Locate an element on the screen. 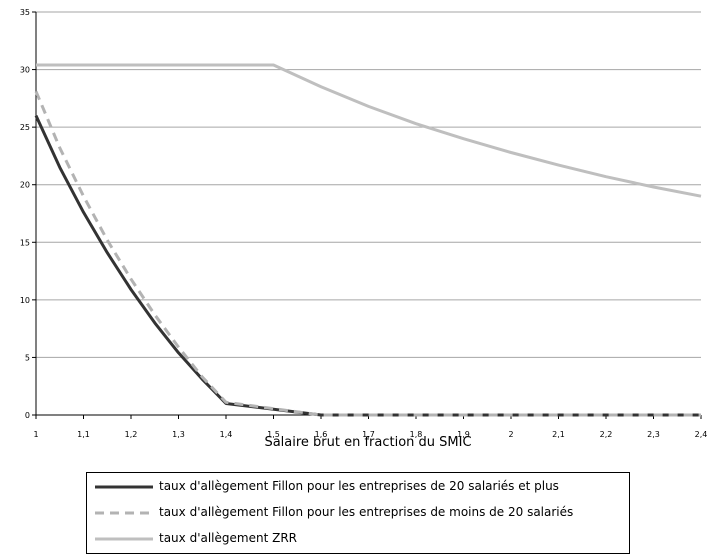  x-tick-label: 1,9 is located at coordinates (463, 434).